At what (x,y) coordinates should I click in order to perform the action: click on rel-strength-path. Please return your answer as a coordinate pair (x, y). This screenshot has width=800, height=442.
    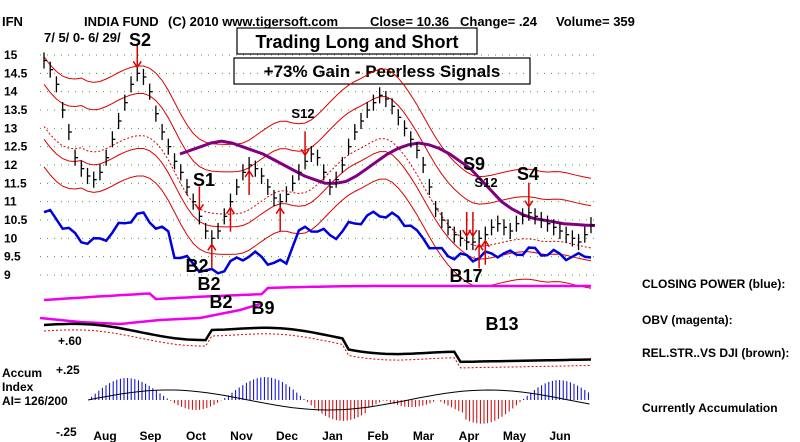
    Looking at the image, I should click on (317, 343).